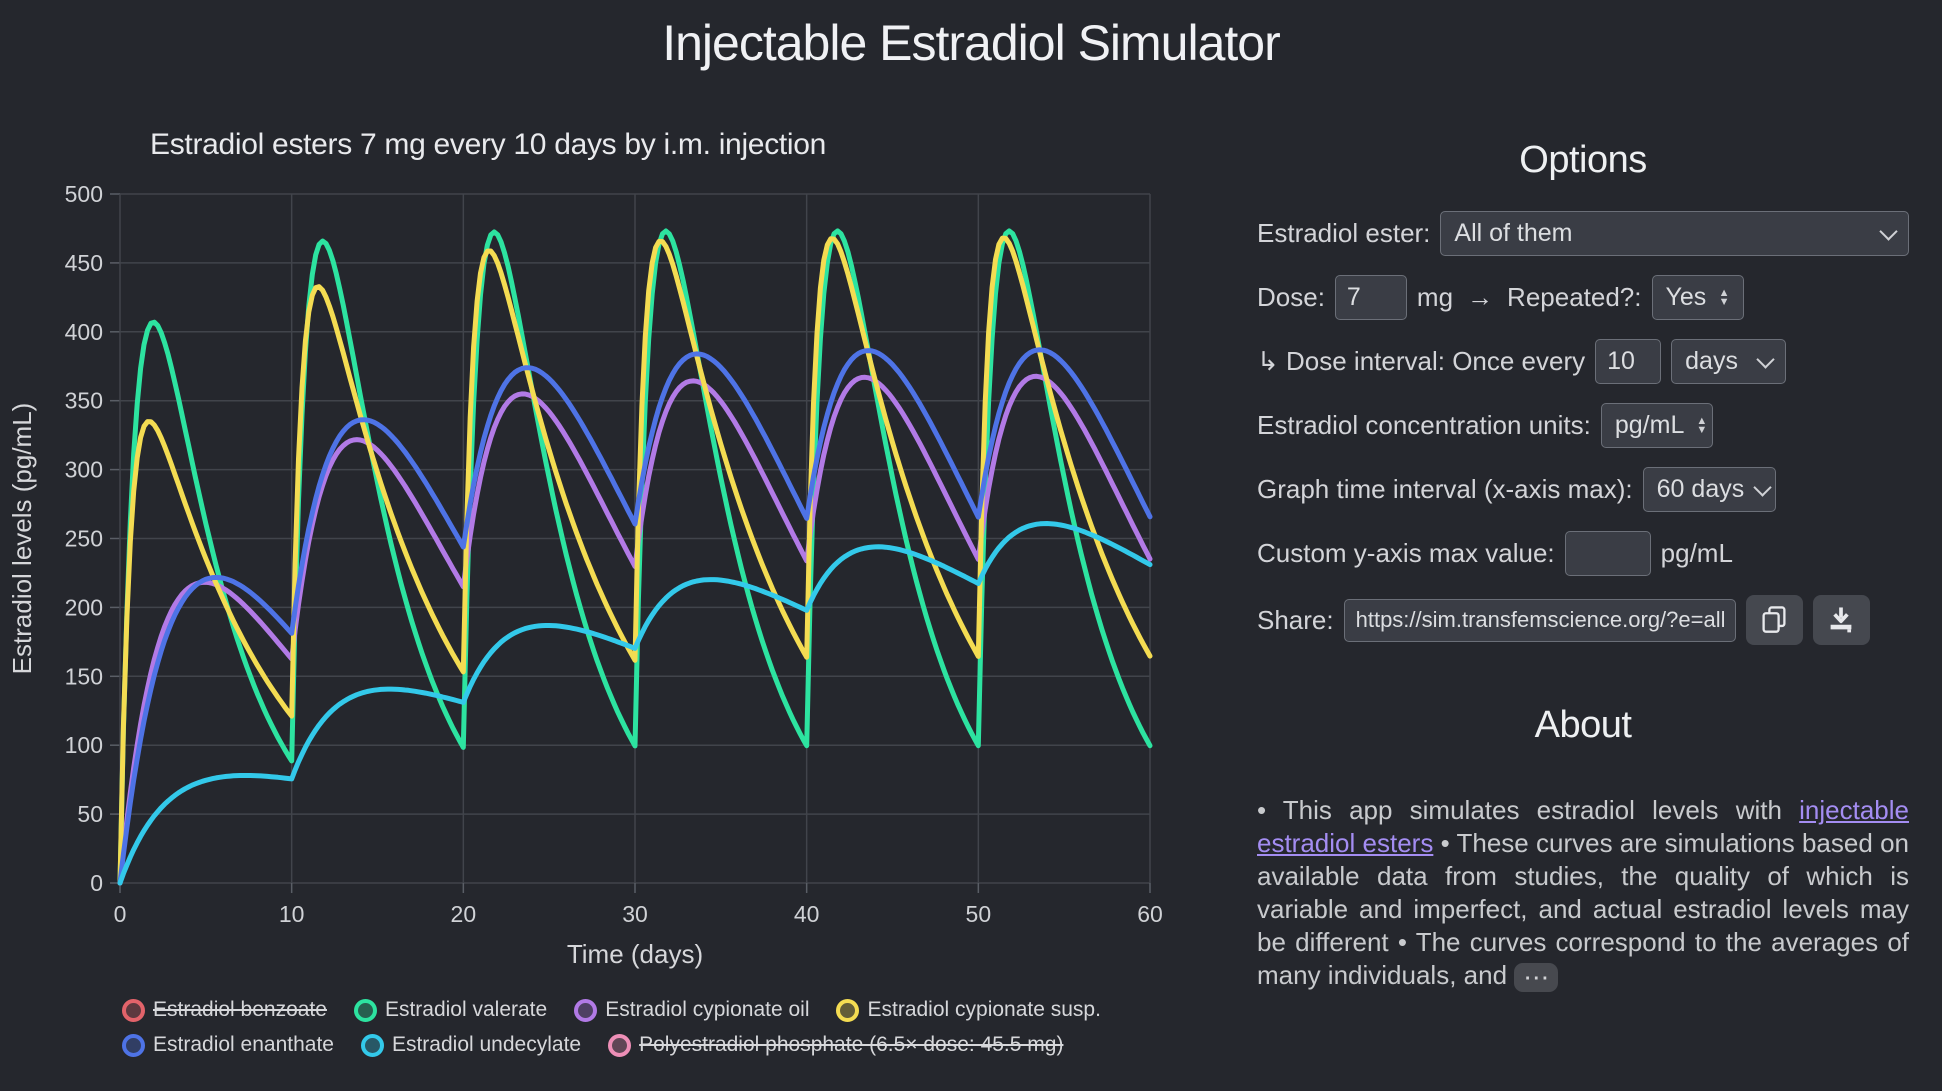 This screenshot has width=1942, height=1091. What do you see at coordinates (635, 954) in the screenshot?
I see `svg-text: Time (days)` at bounding box center [635, 954].